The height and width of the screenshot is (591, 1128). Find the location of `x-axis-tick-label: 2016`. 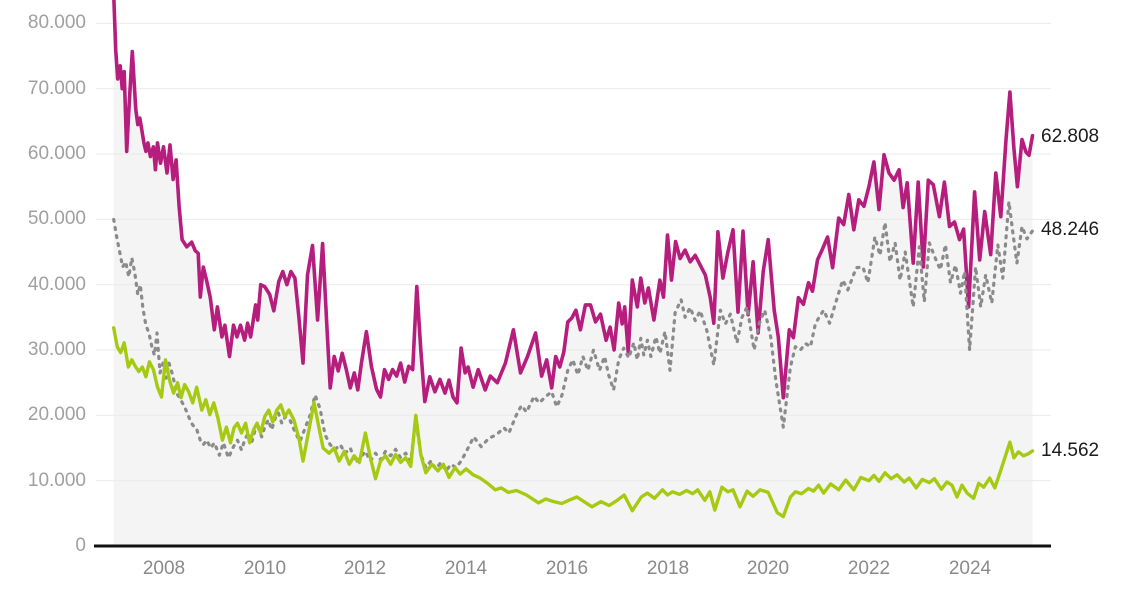

x-axis-tick-label: 2016 is located at coordinates (567, 568).